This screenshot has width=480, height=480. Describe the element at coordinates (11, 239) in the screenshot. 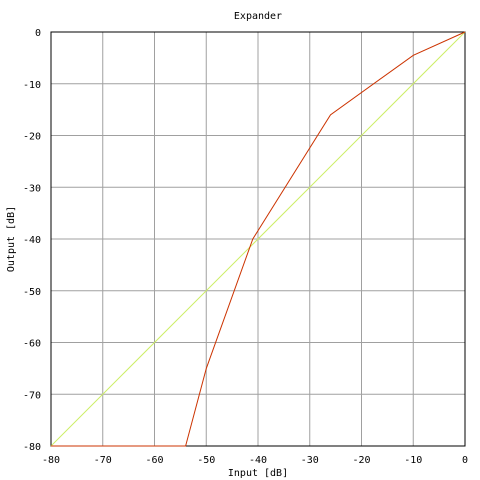

I see `y-axis-label: Output [dB]` at that location.